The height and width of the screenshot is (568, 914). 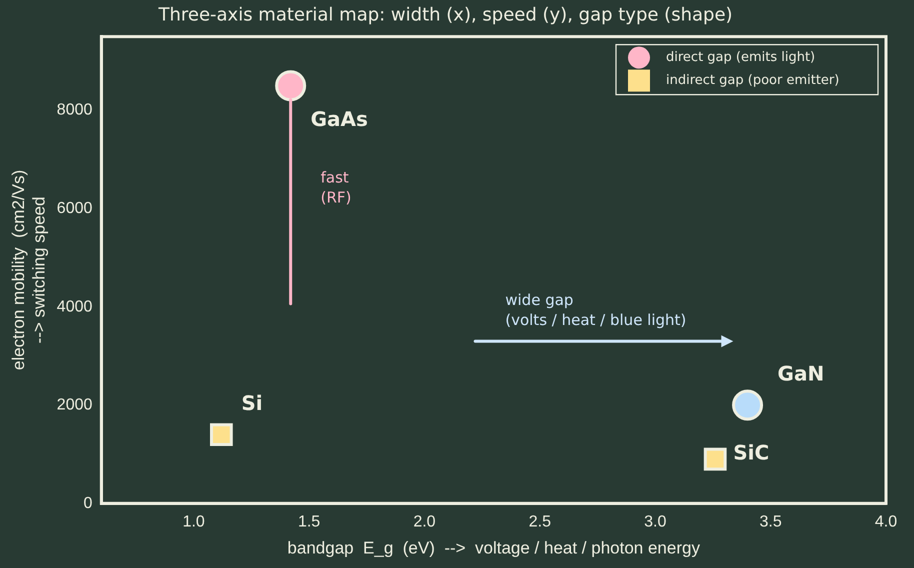 What do you see at coordinates (87, 503) in the screenshot?
I see `y-tick-label: 0` at bounding box center [87, 503].